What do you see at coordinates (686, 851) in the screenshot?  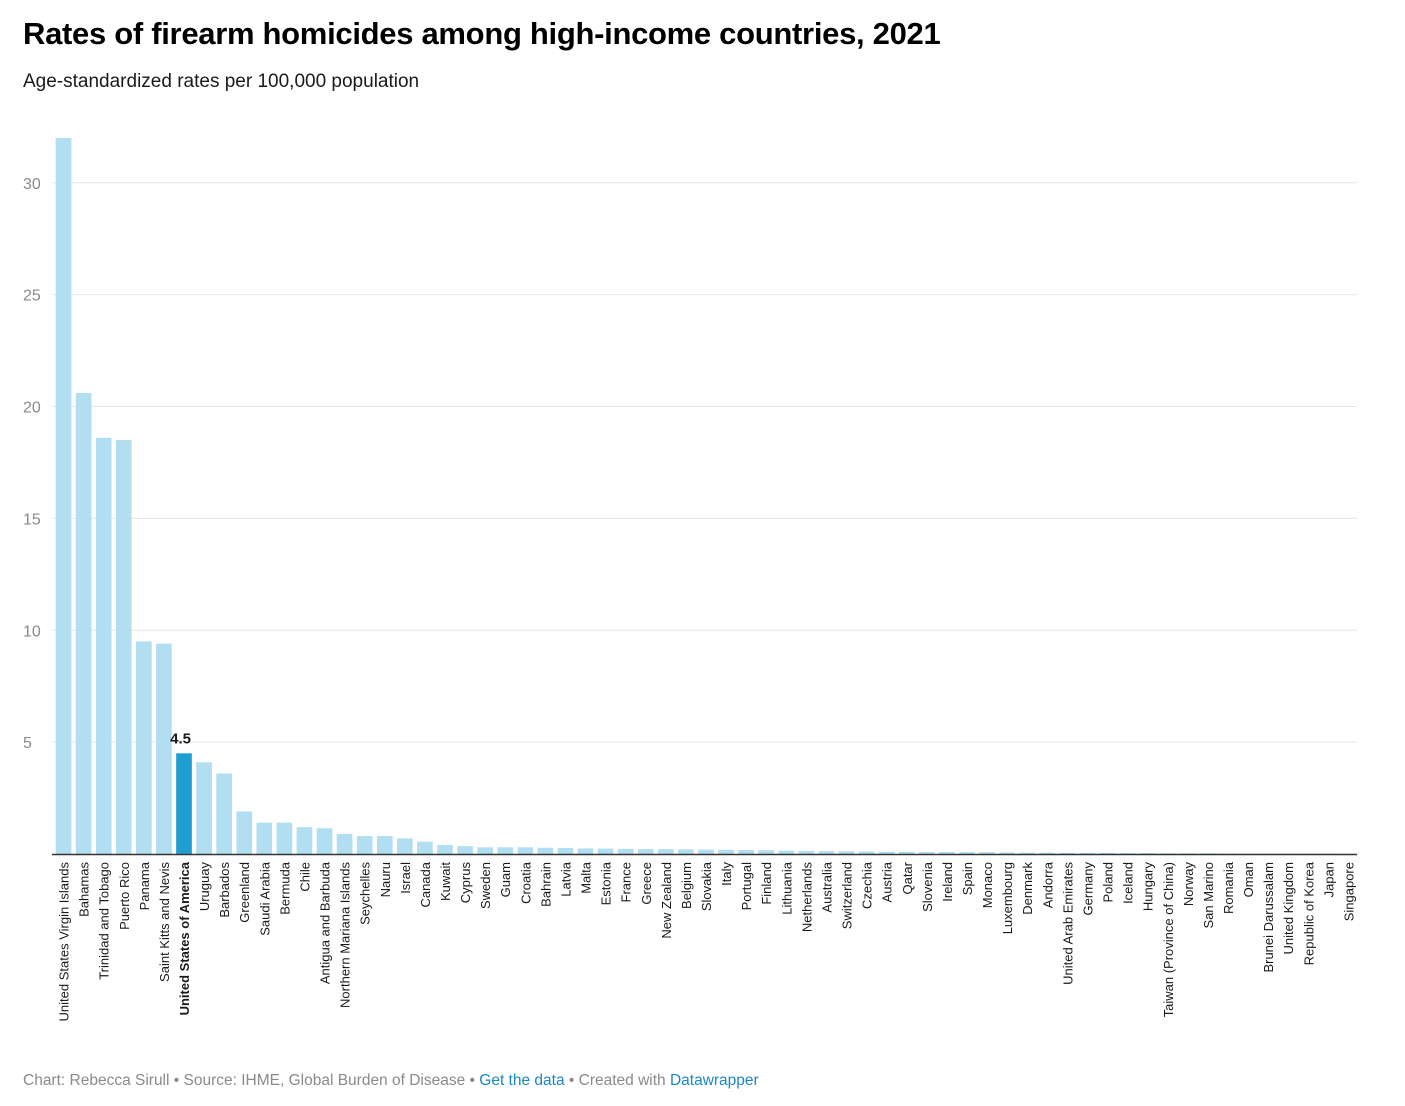 I see `bar-belgium` at bounding box center [686, 851].